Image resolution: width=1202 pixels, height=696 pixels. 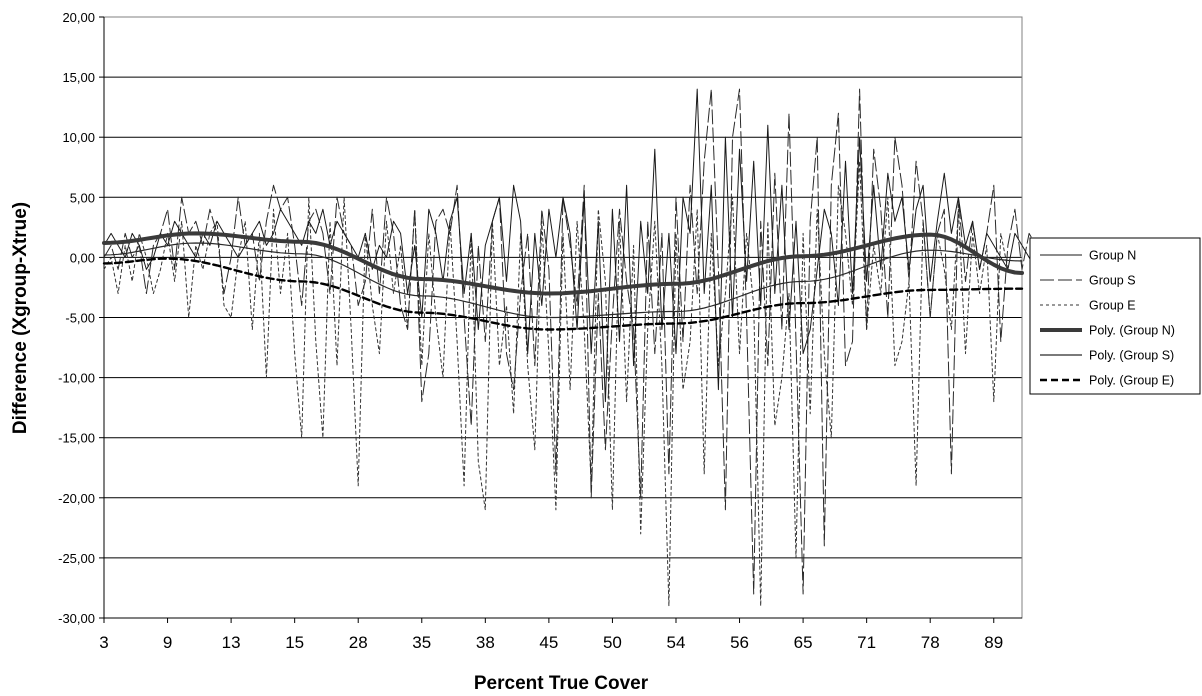 What do you see at coordinates (739, 642) in the screenshot?
I see `x-tick-label: 56` at bounding box center [739, 642].